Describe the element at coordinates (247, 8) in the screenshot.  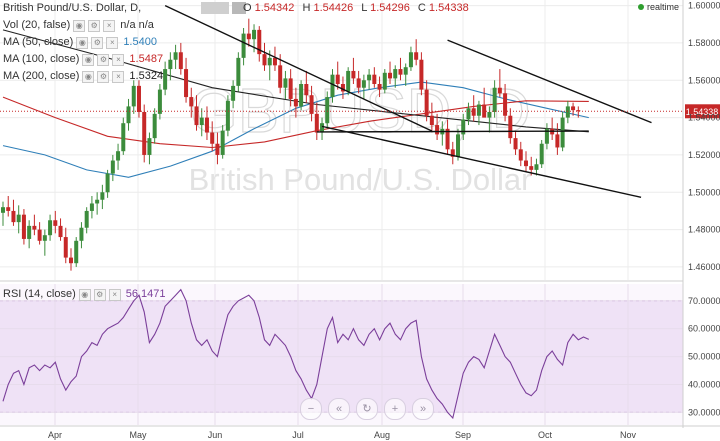
I see `ohlc-label: O` at that location.